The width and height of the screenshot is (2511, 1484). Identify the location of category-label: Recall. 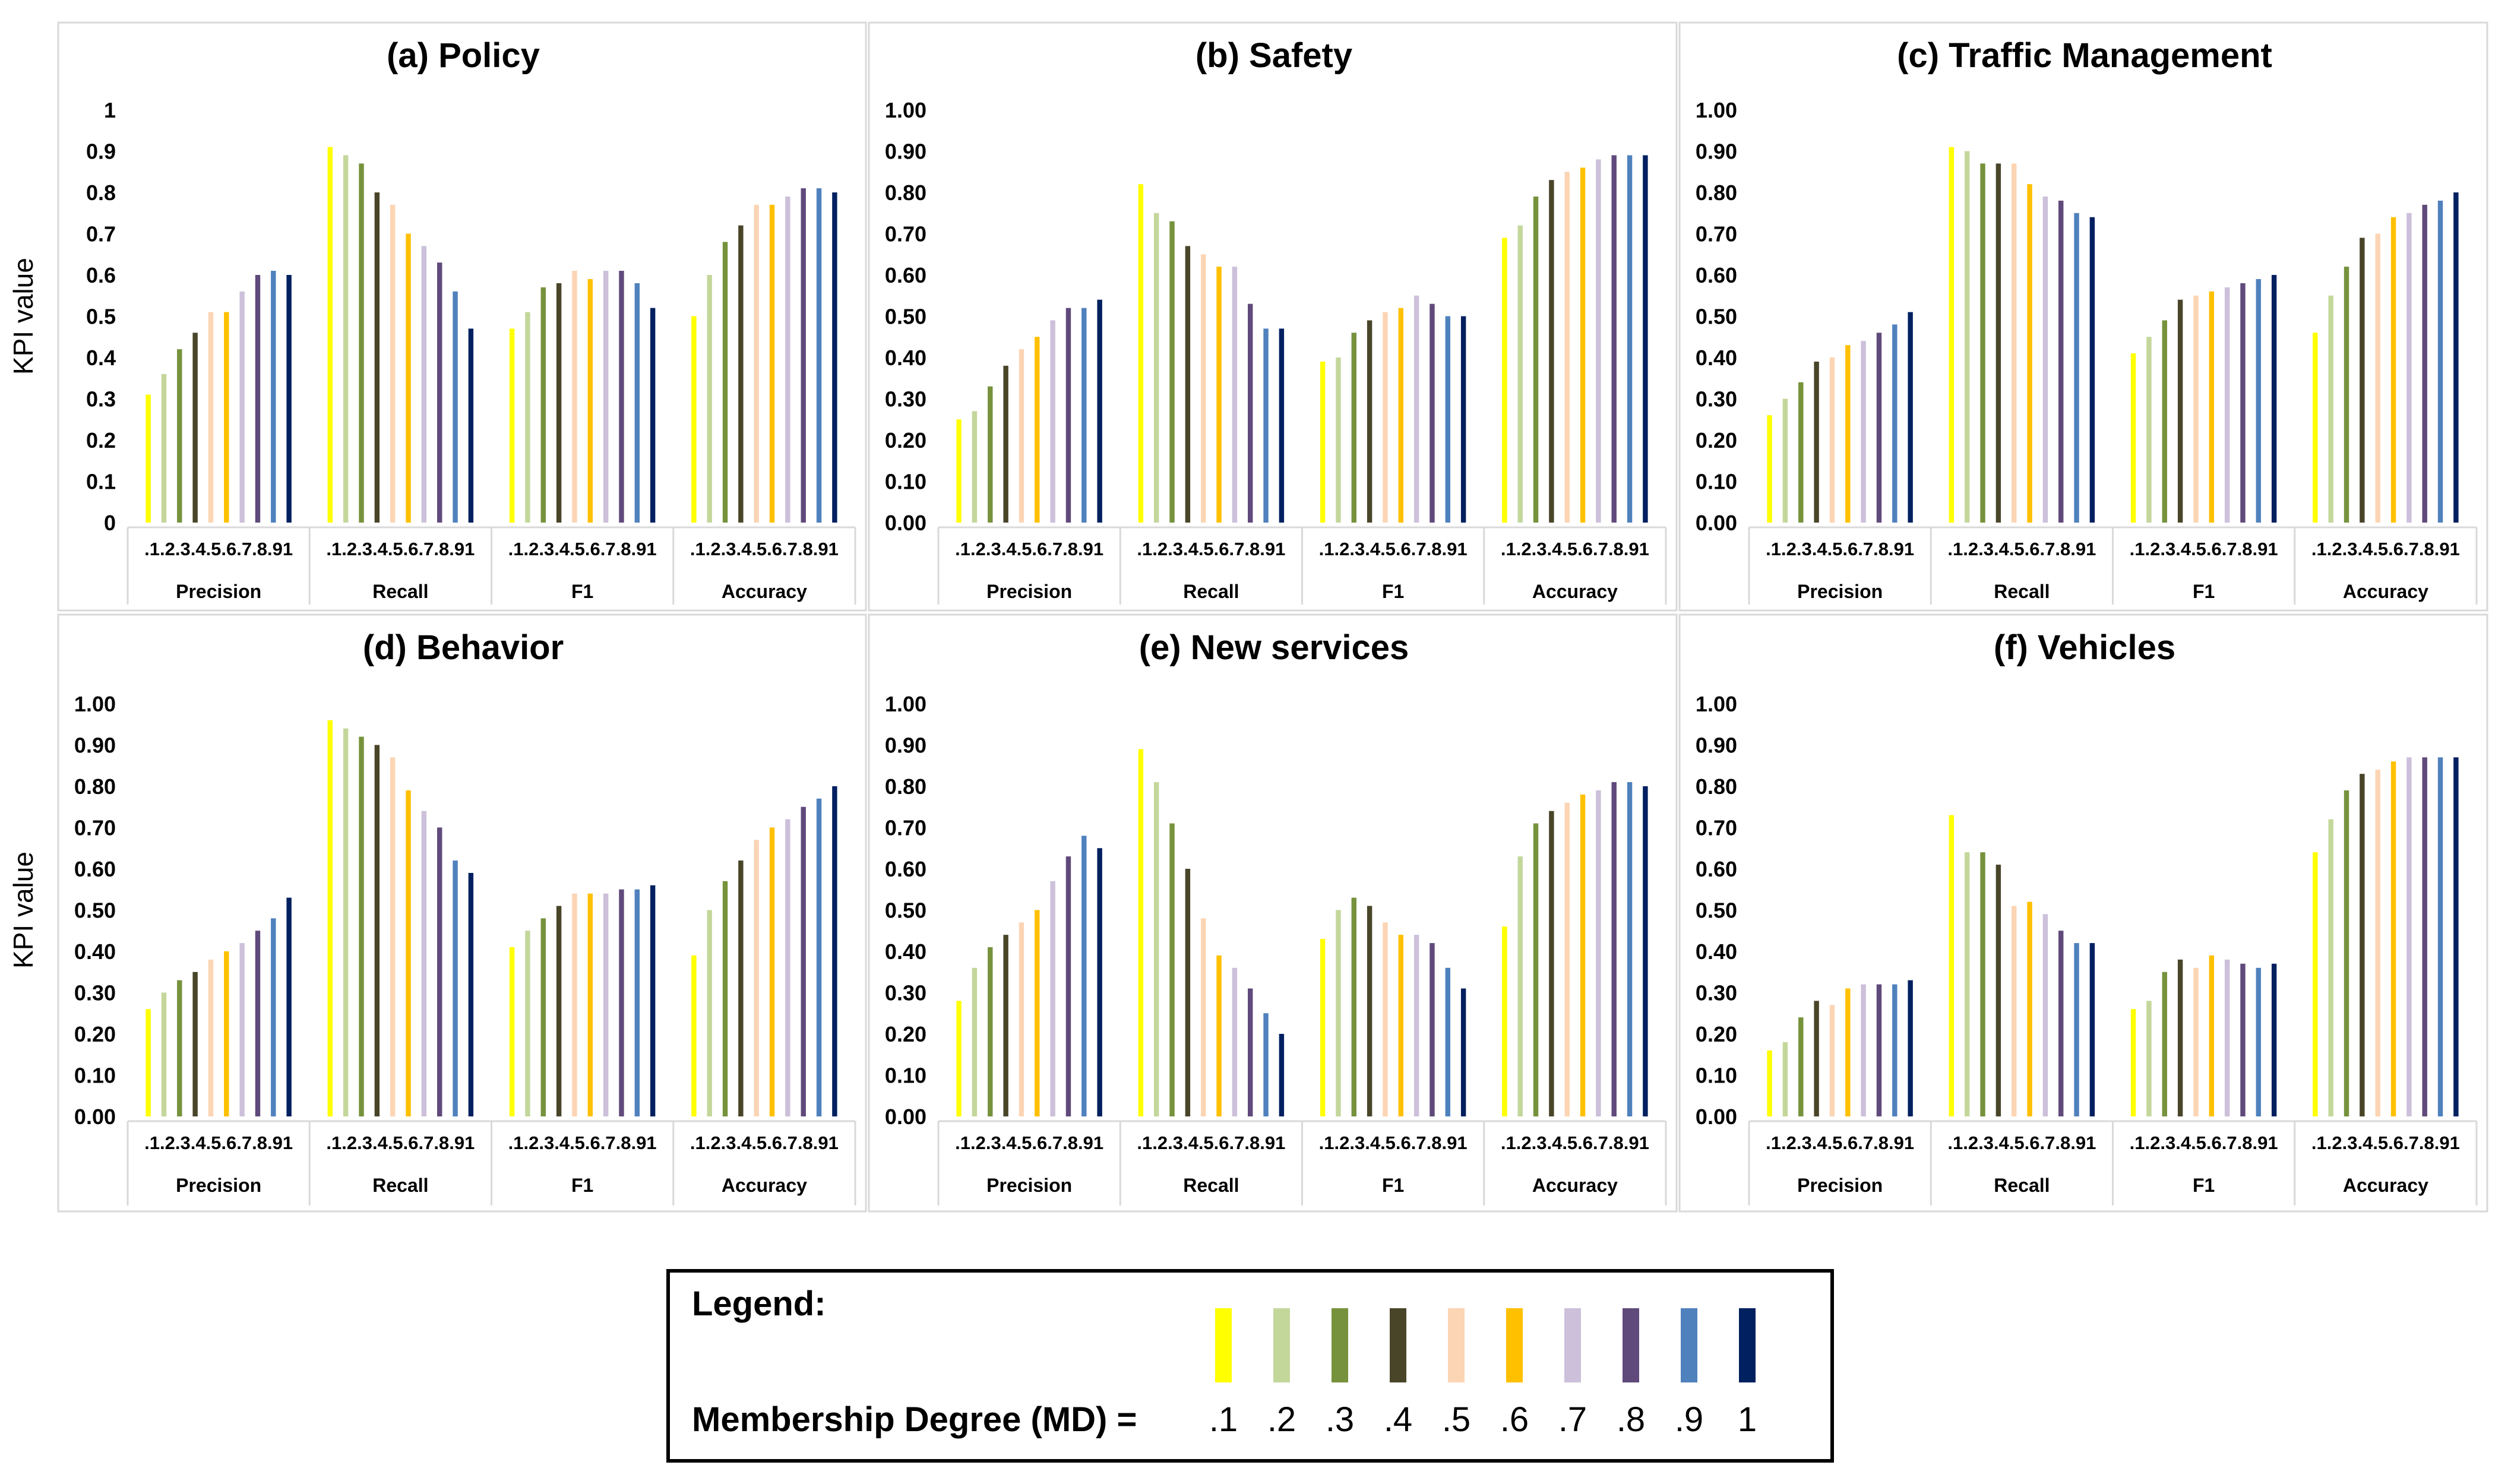
(2022, 591).